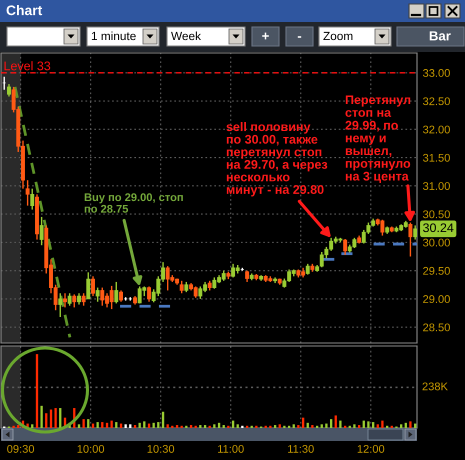 This screenshot has height=460, width=465. What do you see at coordinates (436, 73) in the screenshot?
I see `y-tick-label: 33.00` at bounding box center [436, 73].